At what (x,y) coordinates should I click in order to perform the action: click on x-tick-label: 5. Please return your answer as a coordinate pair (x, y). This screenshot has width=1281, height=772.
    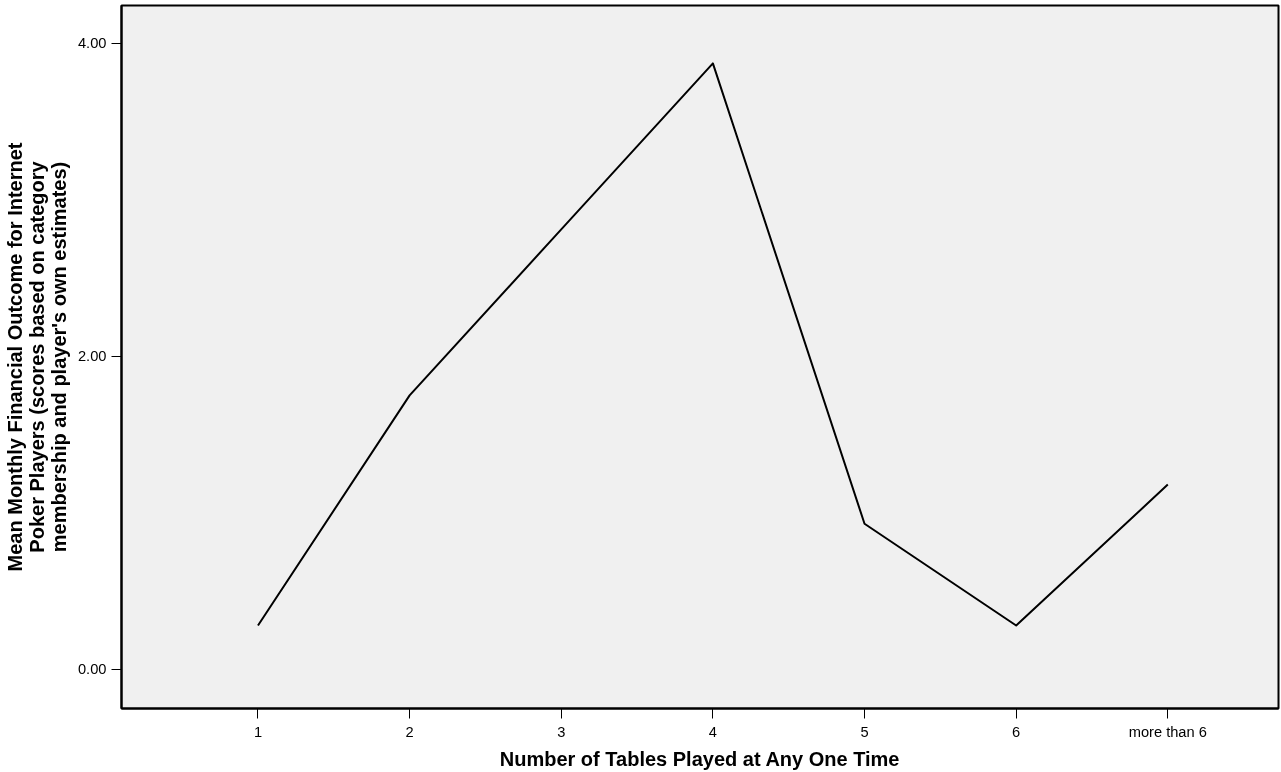
    Looking at the image, I should click on (864, 731).